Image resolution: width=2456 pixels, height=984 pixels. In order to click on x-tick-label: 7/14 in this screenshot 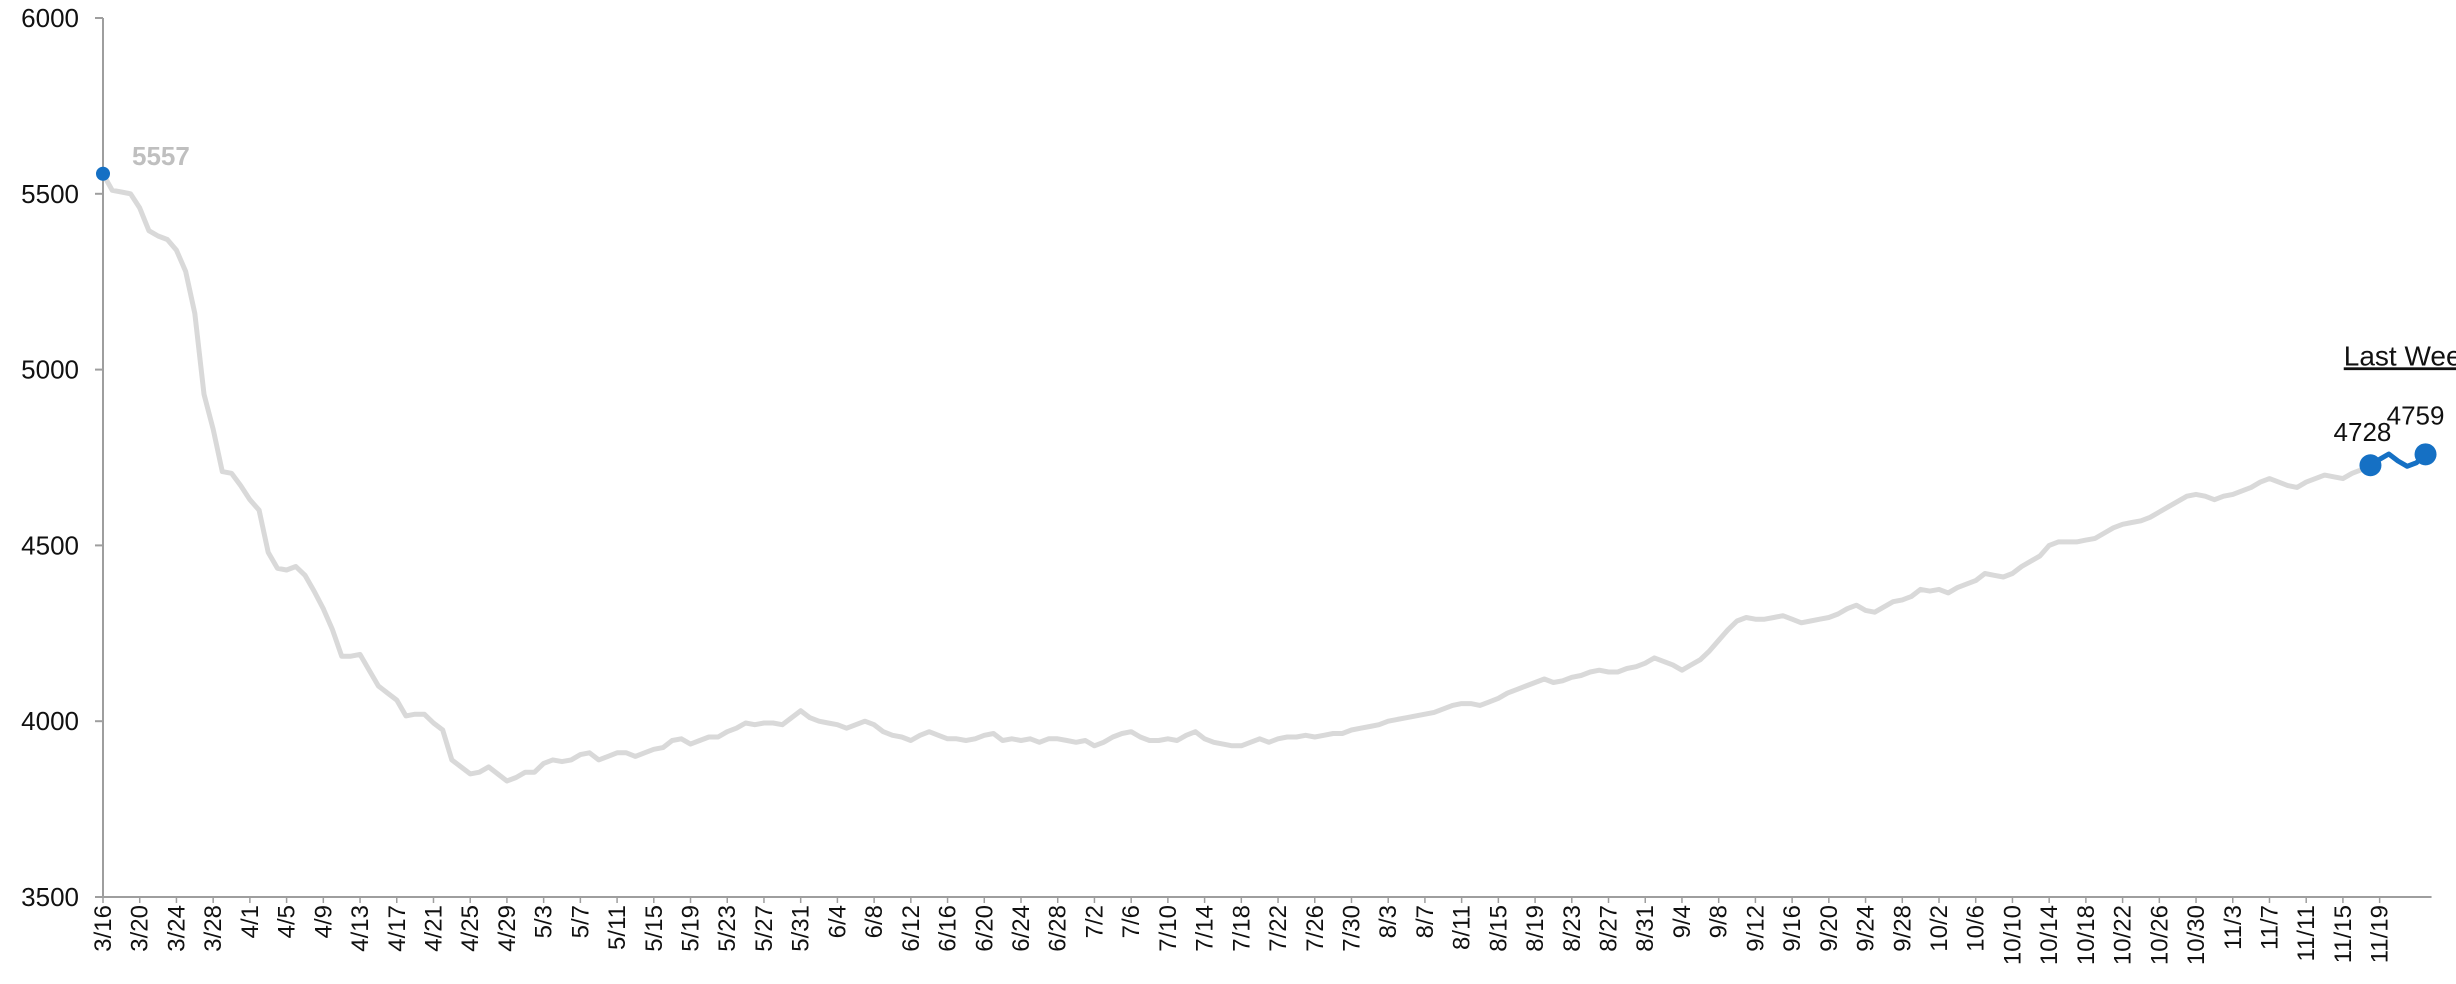, I will do `click(1205, 928)`.